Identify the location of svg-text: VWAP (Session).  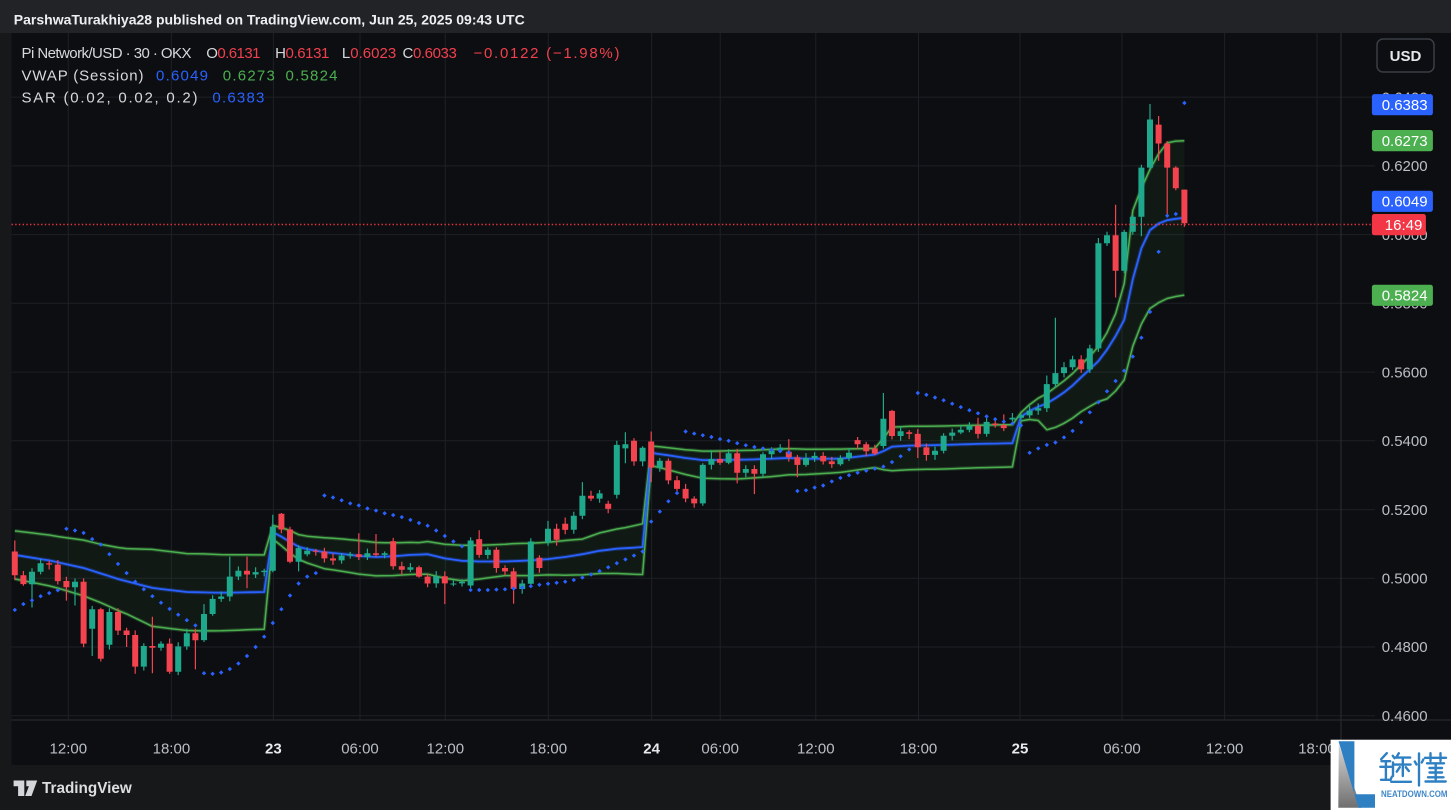
(83, 76).